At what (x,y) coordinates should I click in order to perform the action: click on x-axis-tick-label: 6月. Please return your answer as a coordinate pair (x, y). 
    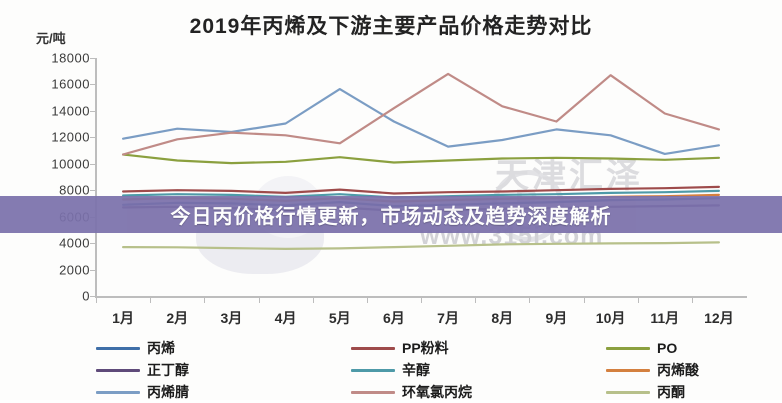
    Looking at the image, I should click on (394, 318).